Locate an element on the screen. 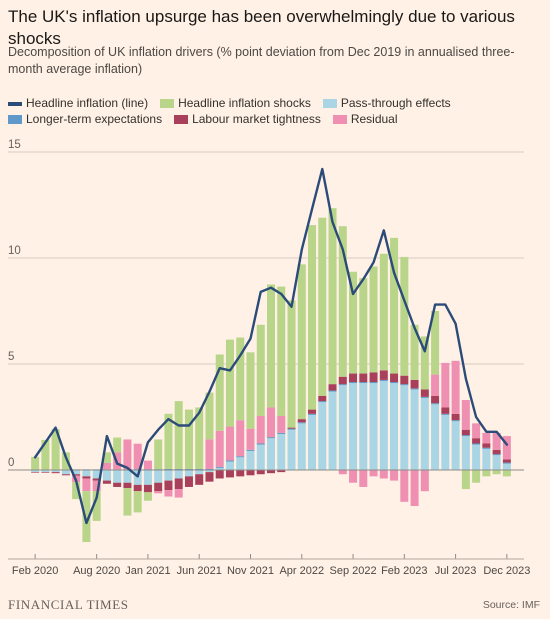 Image resolution: width=550 pixels, height=619 pixels. x-tick-label: Jan 2021 is located at coordinates (147, 571).